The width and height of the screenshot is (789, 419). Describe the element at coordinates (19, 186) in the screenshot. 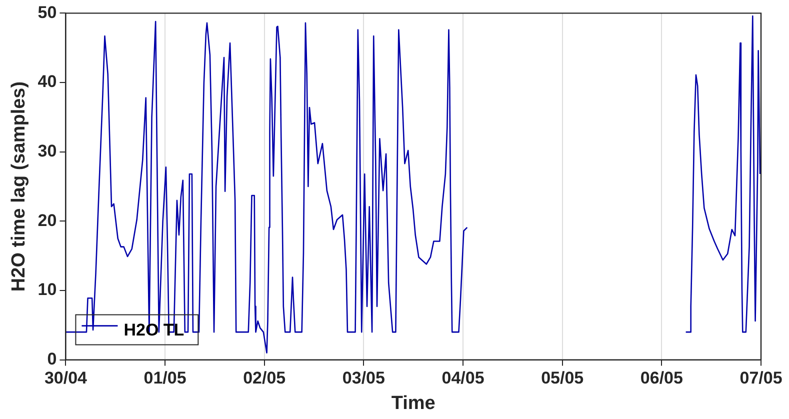

I see `y-axis-title: H2O time lag (samples)` at that location.